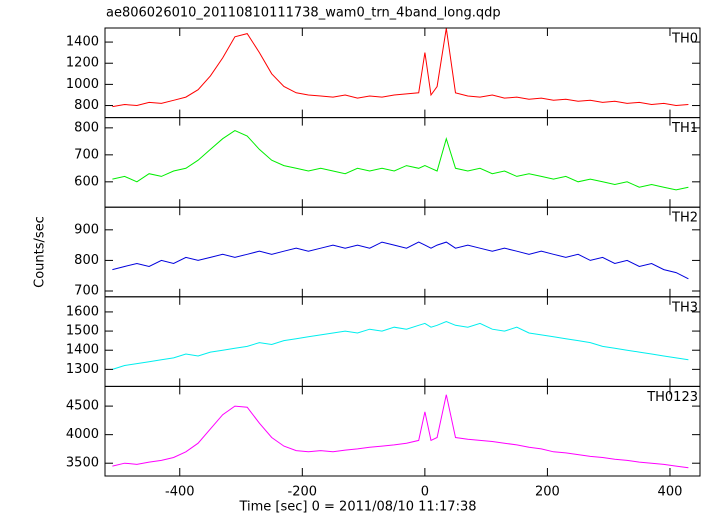 The height and width of the screenshot is (516, 717). What do you see at coordinates (40, 252) in the screenshot?
I see `y-axis-label: Counts/sec` at bounding box center [40, 252].